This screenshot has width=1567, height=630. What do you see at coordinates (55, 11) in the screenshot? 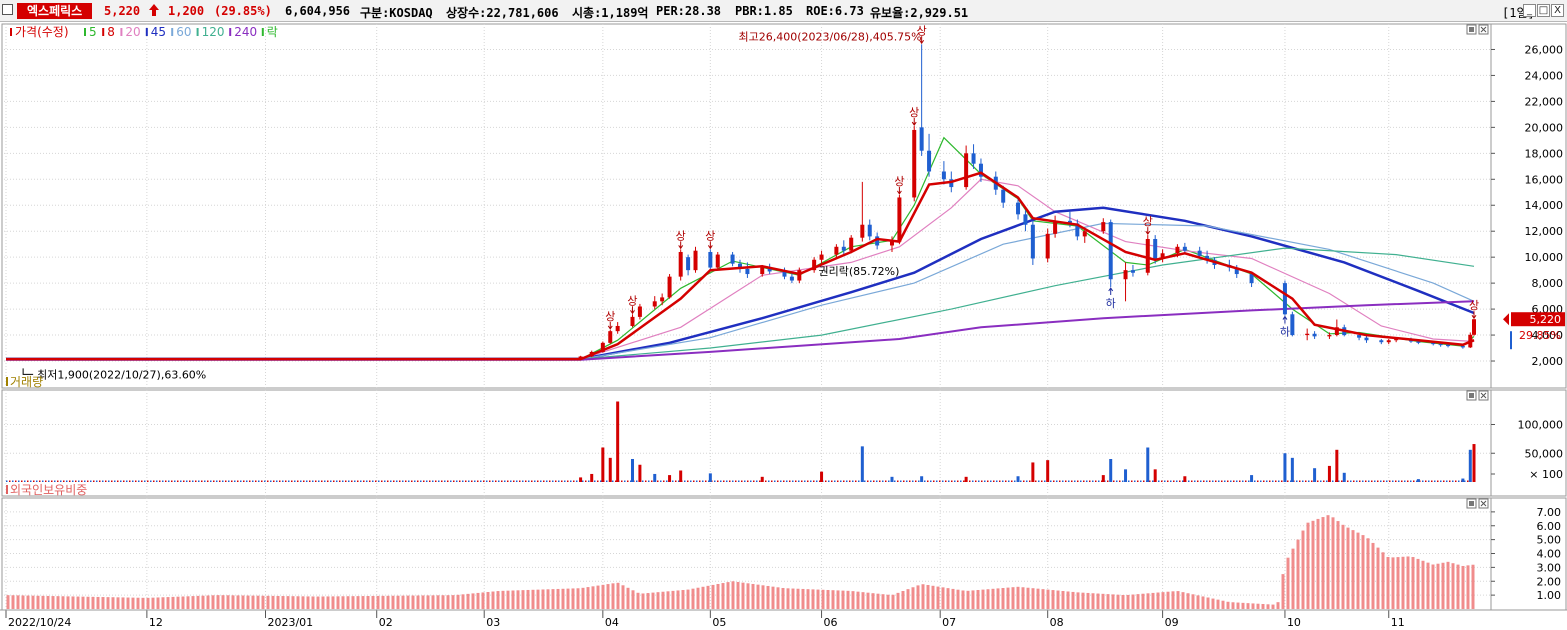
I see `stock-name: 엑스페릭스` at bounding box center [55, 11].